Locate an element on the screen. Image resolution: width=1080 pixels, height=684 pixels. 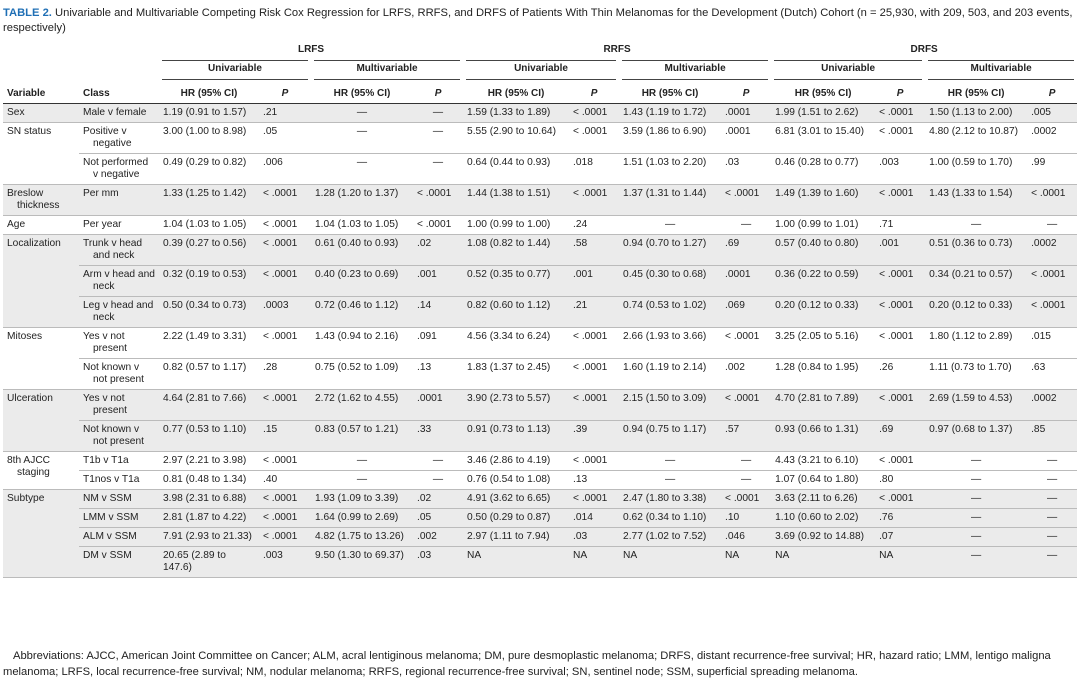
p-value: .69 is located at coordinates (900, 436).